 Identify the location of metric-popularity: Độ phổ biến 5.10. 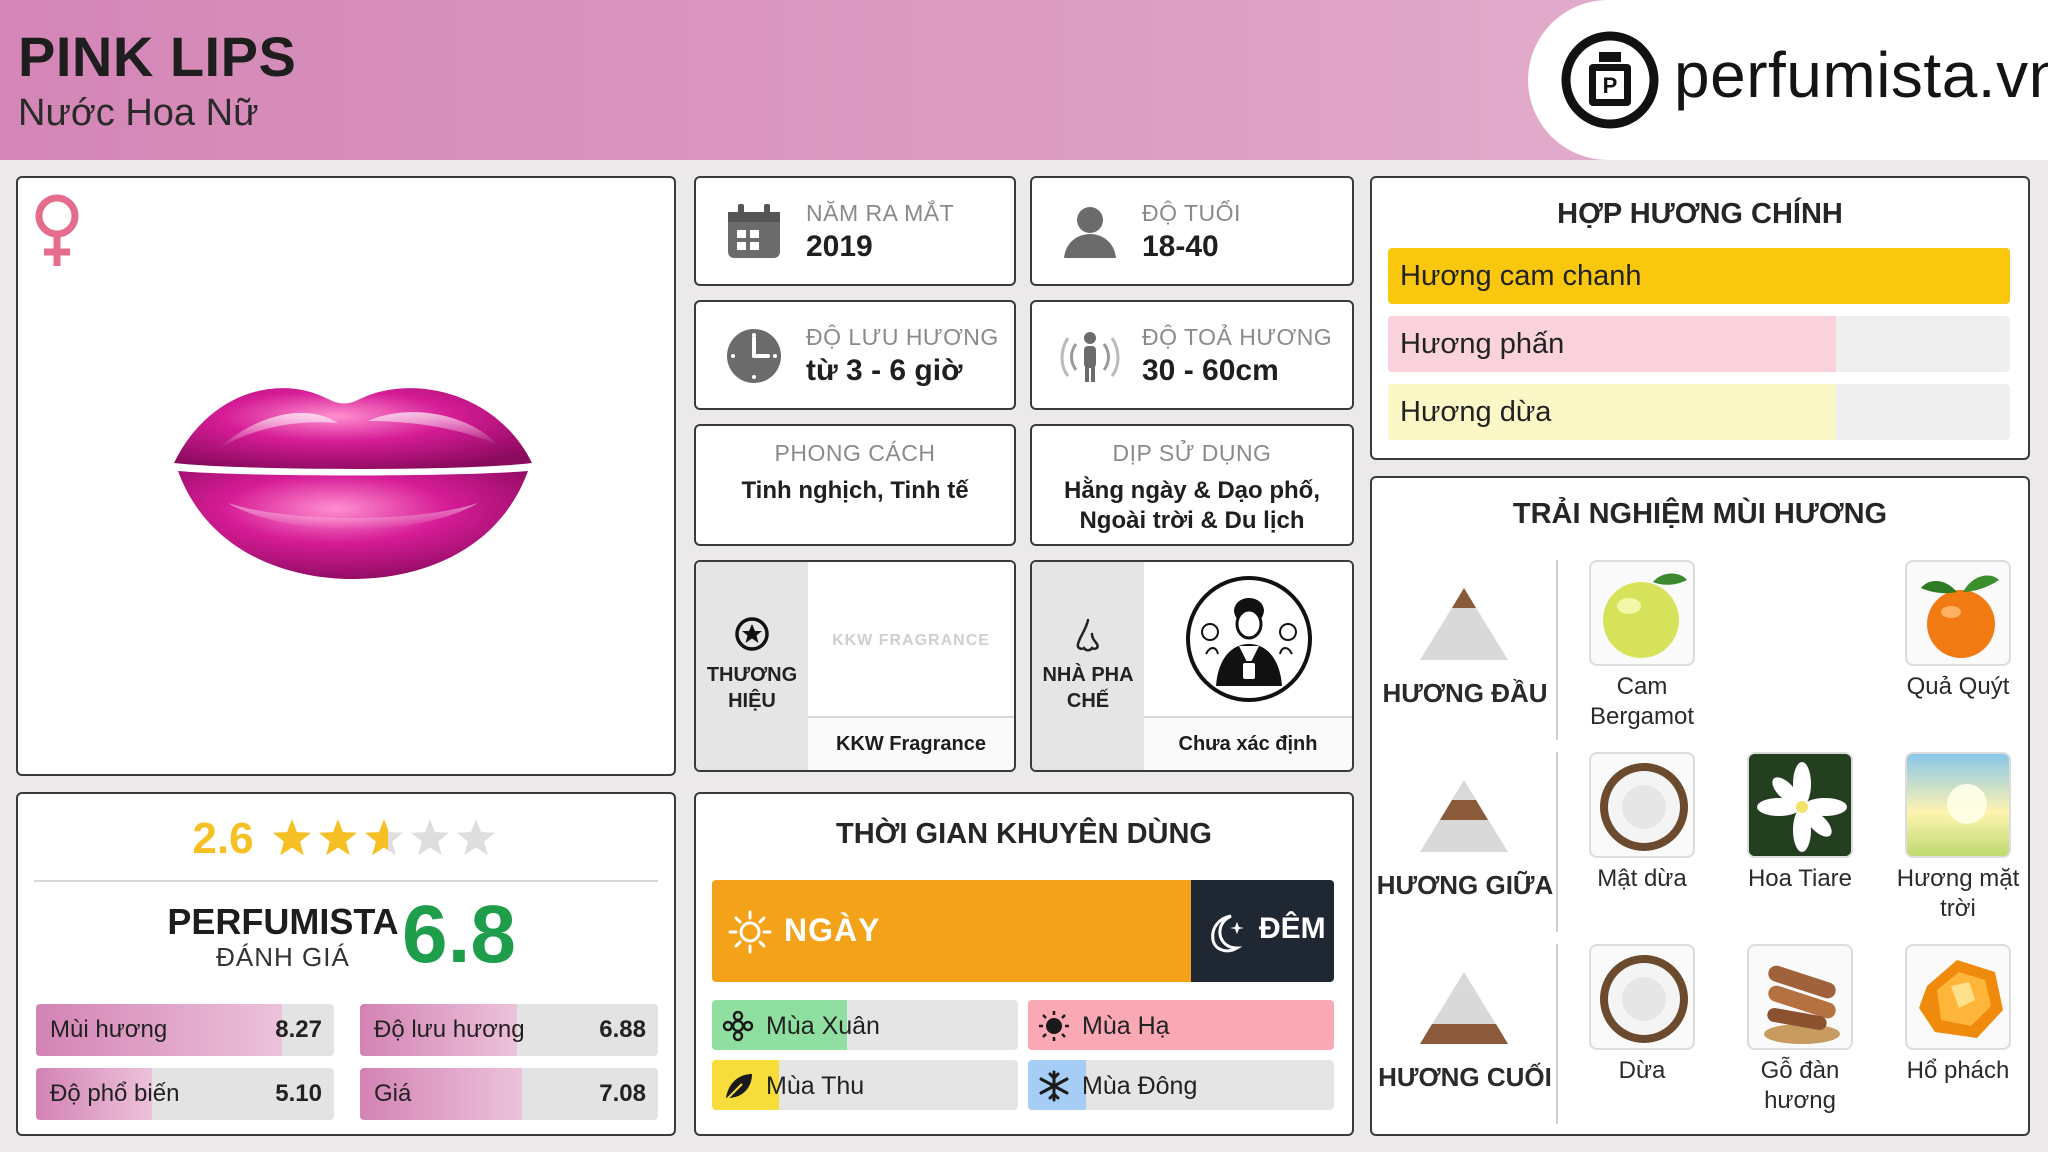
(185, 1094).